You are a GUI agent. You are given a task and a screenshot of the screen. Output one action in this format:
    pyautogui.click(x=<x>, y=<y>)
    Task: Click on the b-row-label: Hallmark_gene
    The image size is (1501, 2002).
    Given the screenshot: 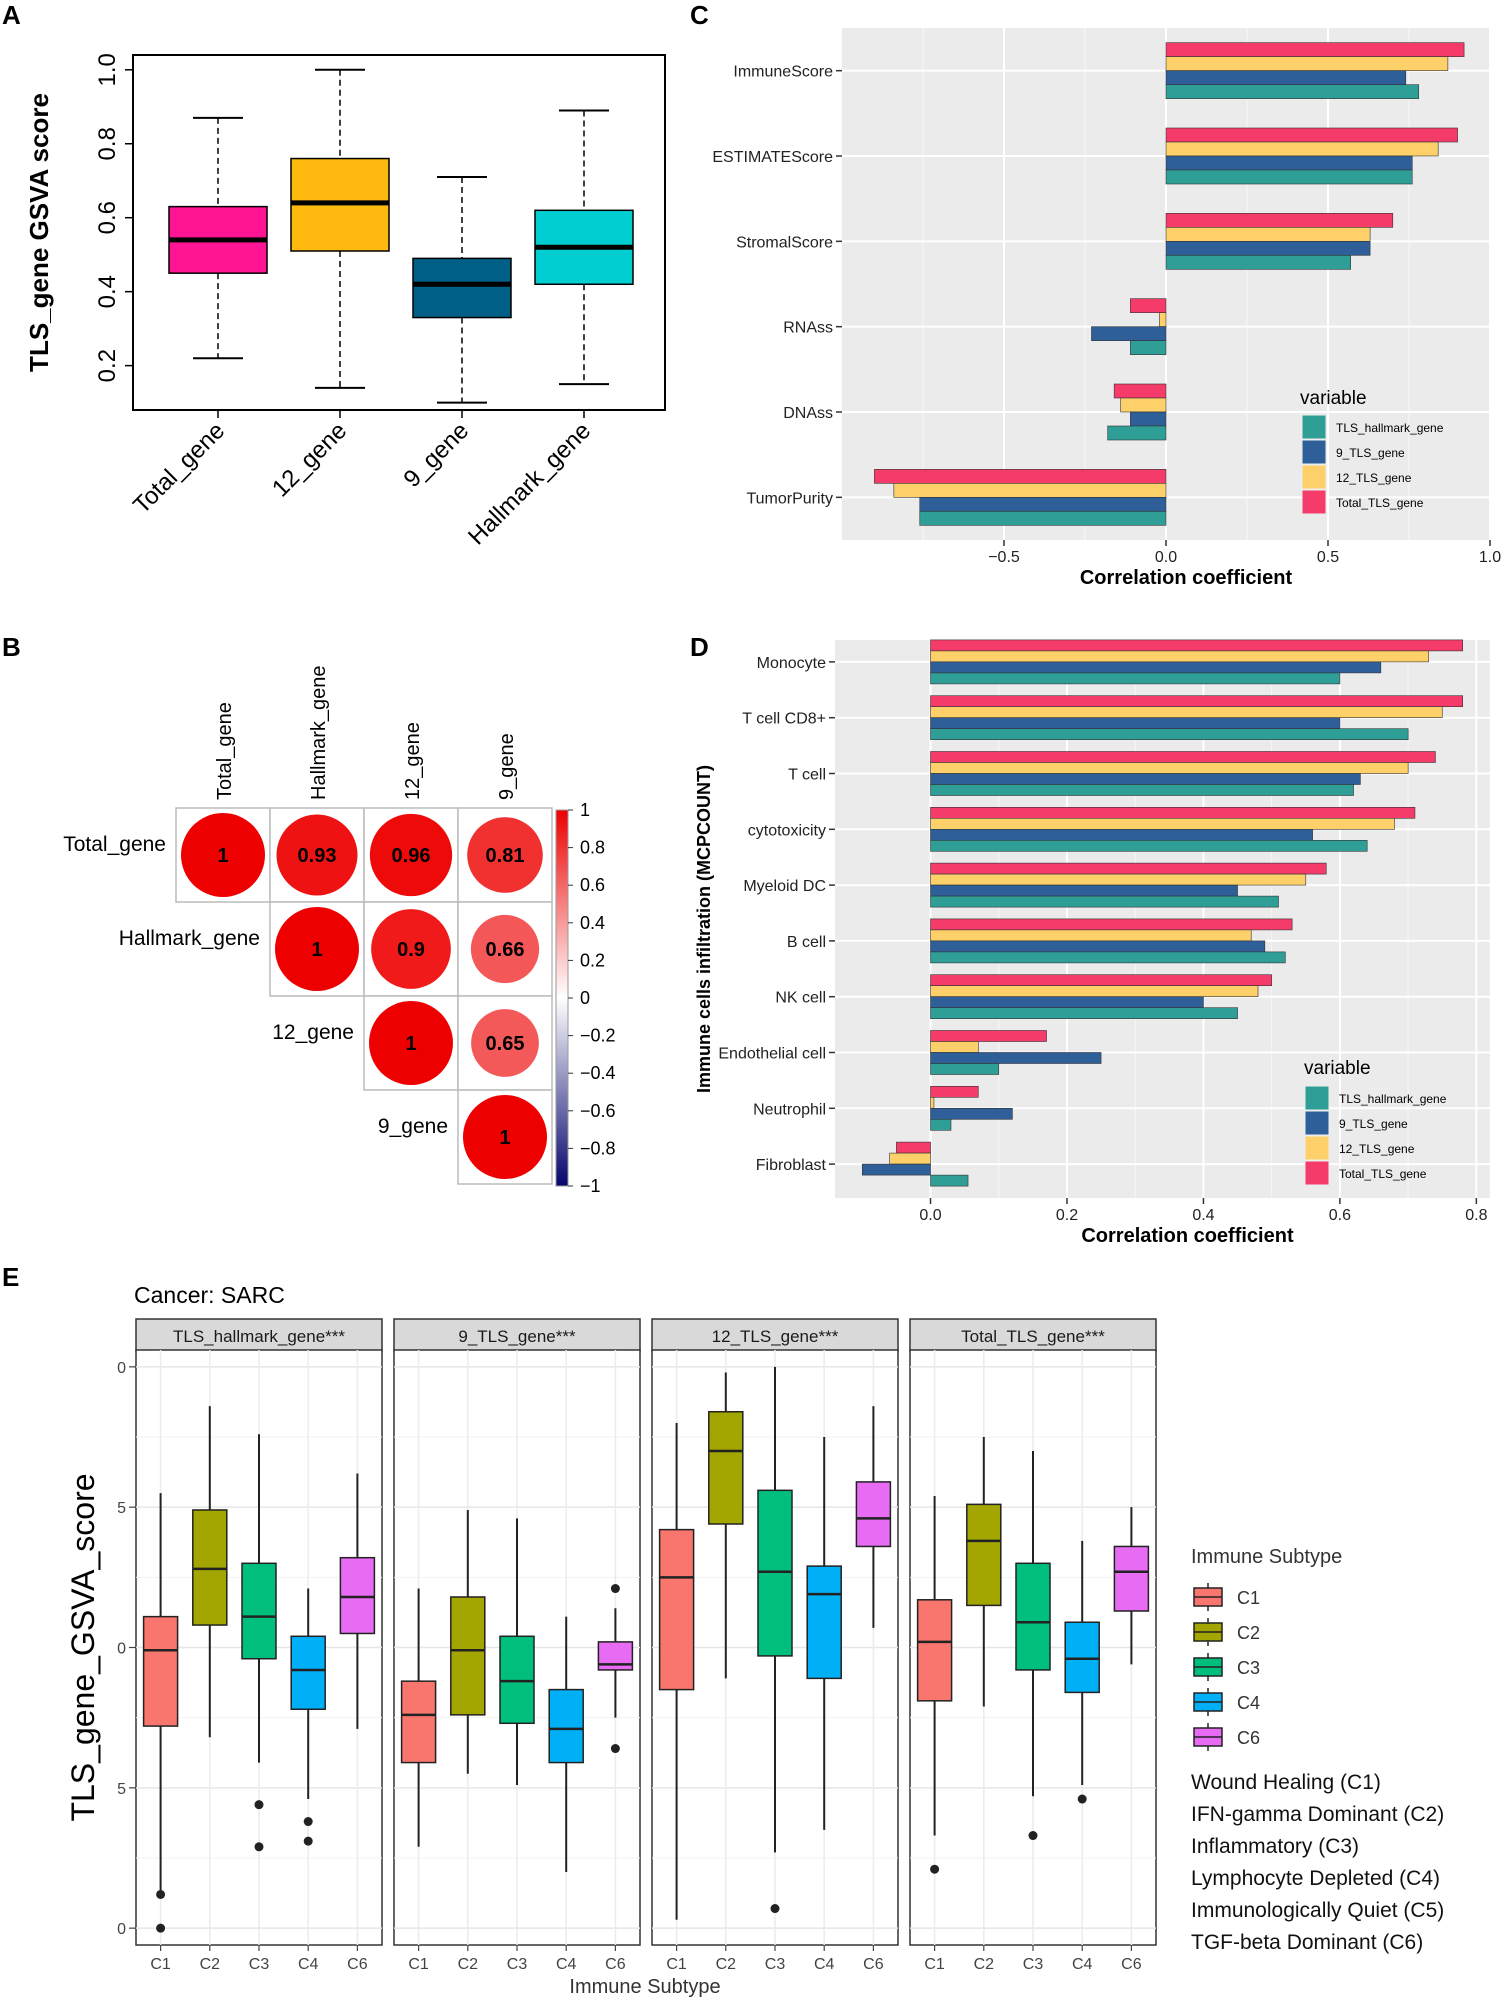 What is the action you would take?
    pyautogui.click(x=189, y=938)
    